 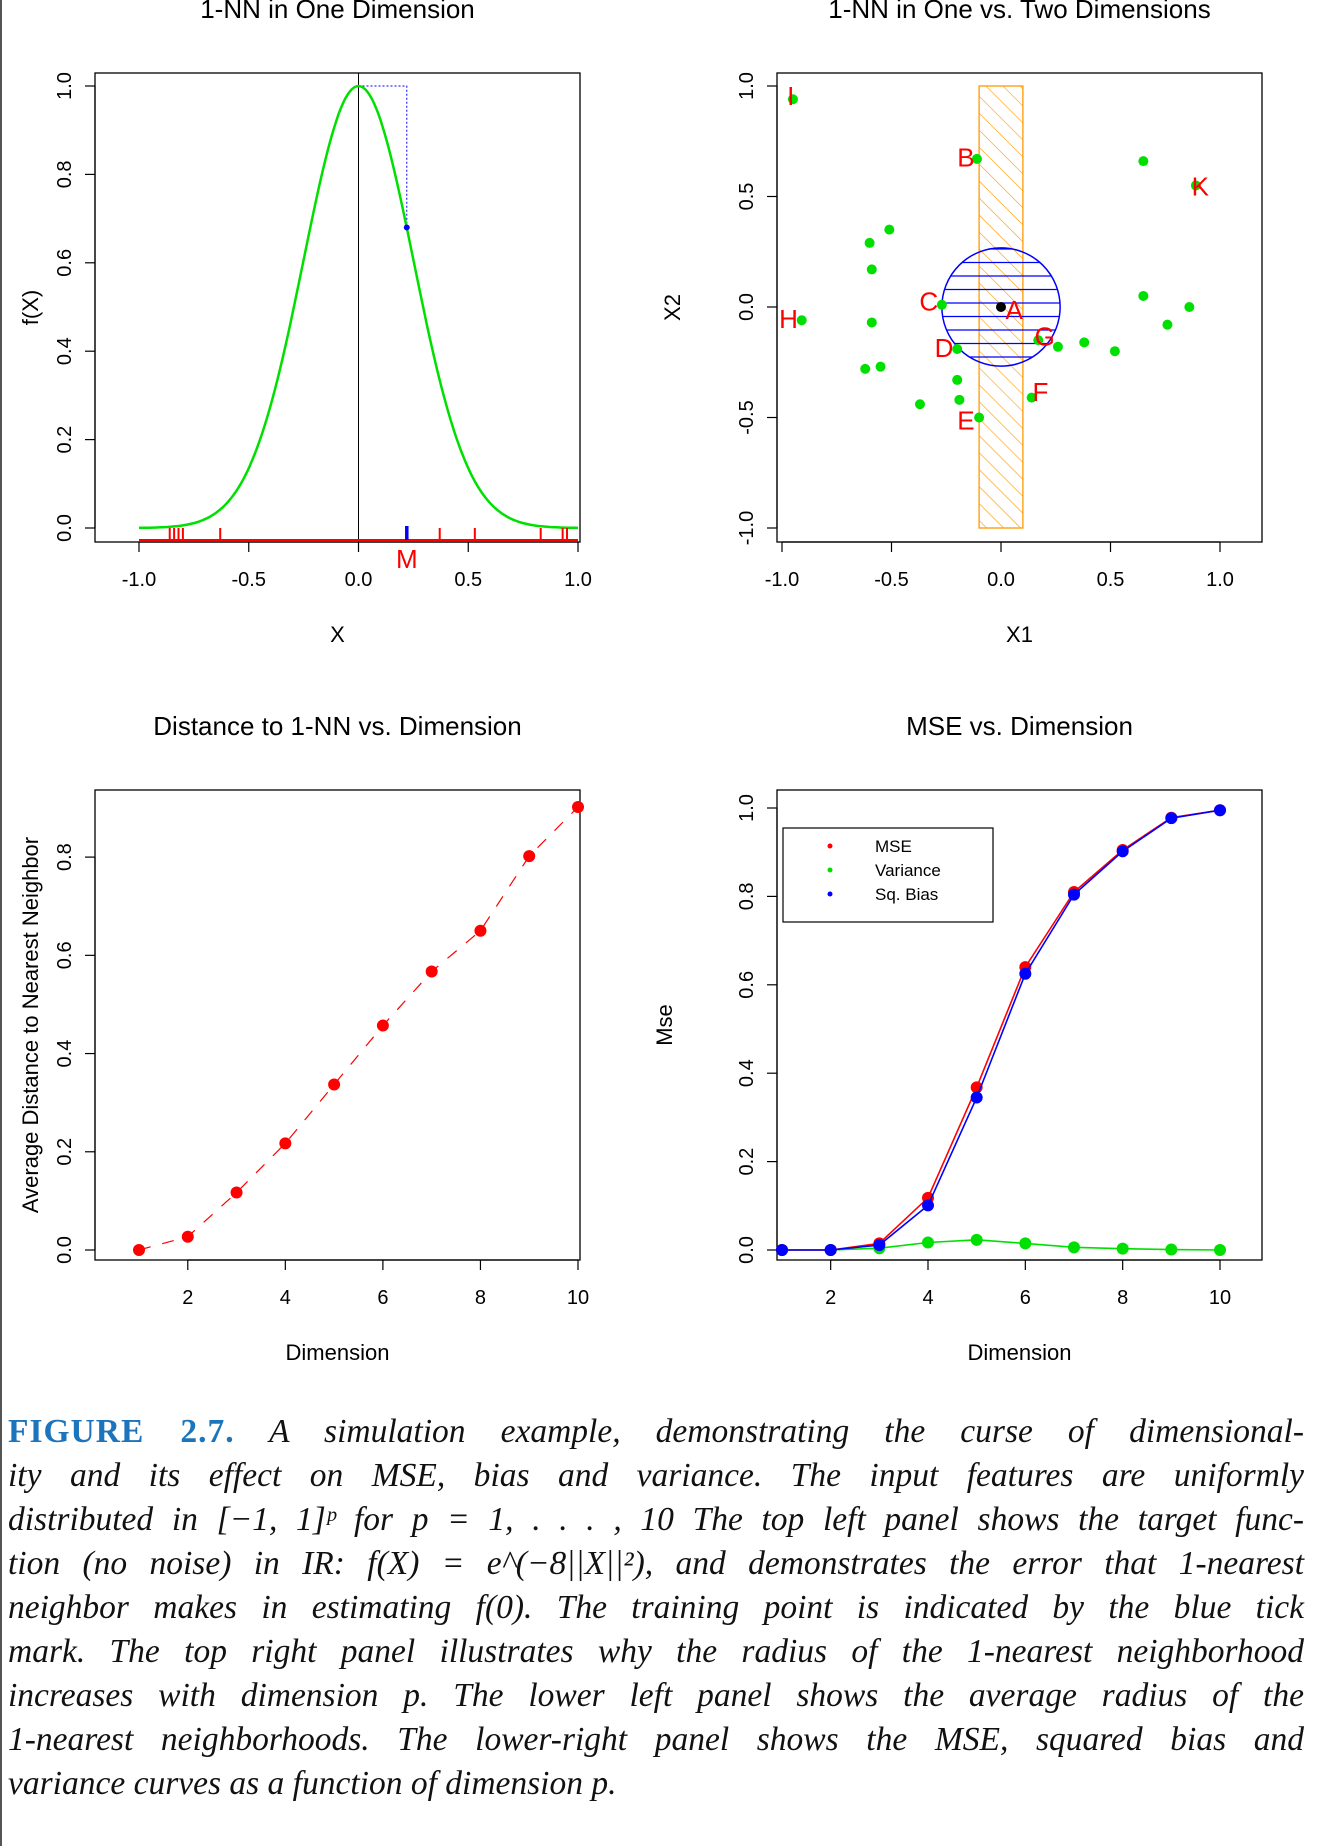 I want to click on point-label: I, so click(x=790, y=96).